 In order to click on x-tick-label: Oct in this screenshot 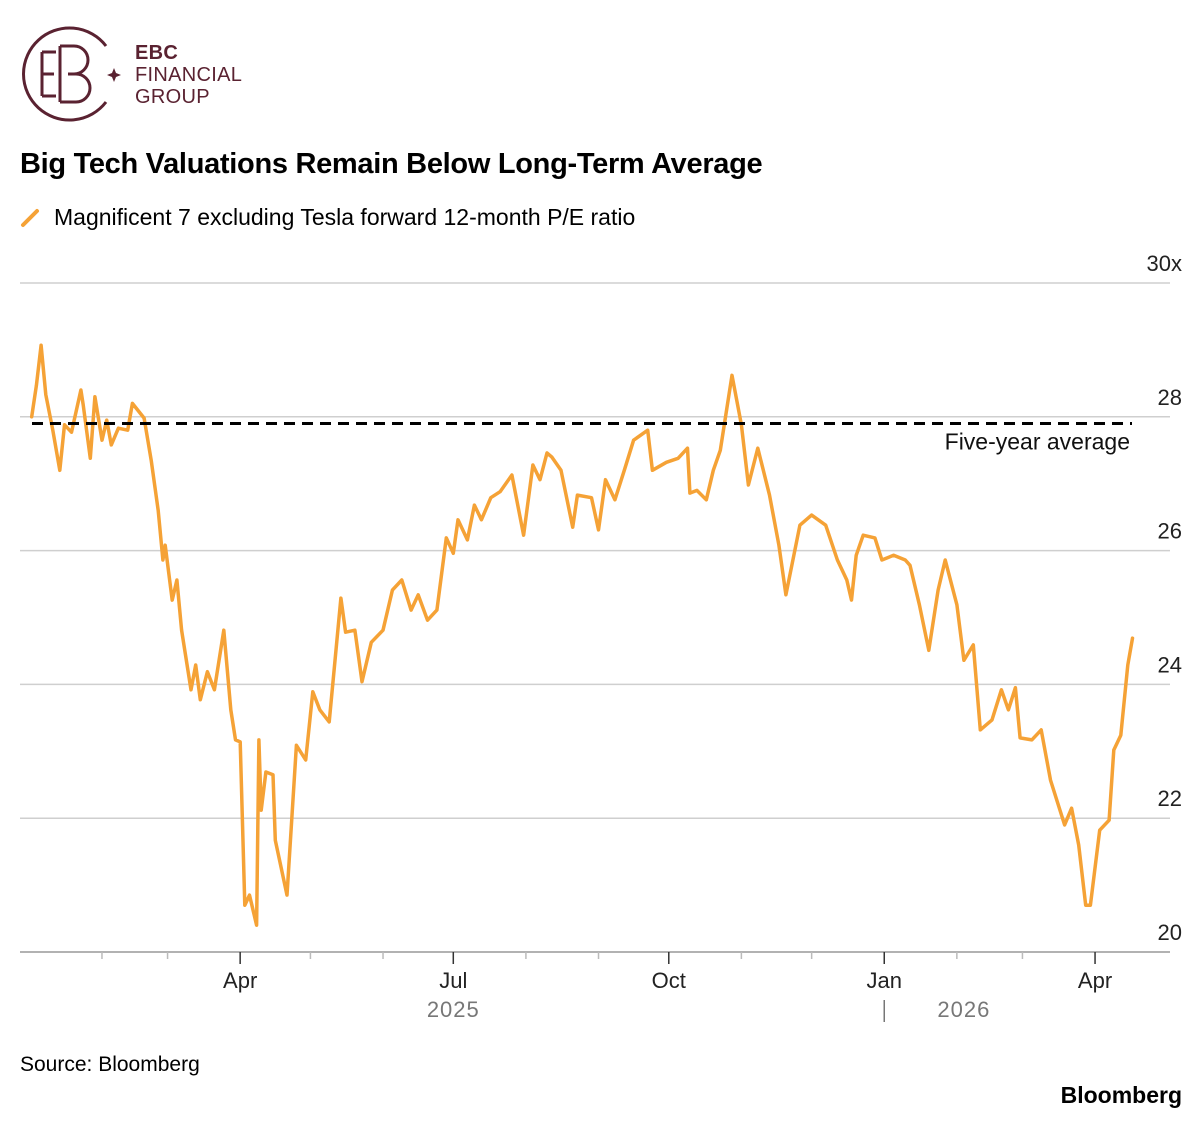, I will do `click(669, 980)`.